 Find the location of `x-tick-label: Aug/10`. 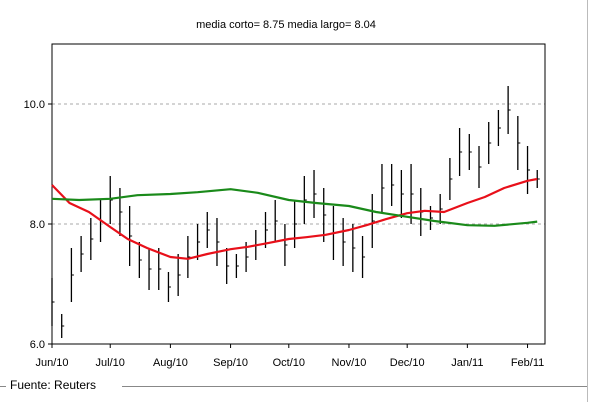

x-tick-label: Aug/10 is located at coordinates (170, 363).